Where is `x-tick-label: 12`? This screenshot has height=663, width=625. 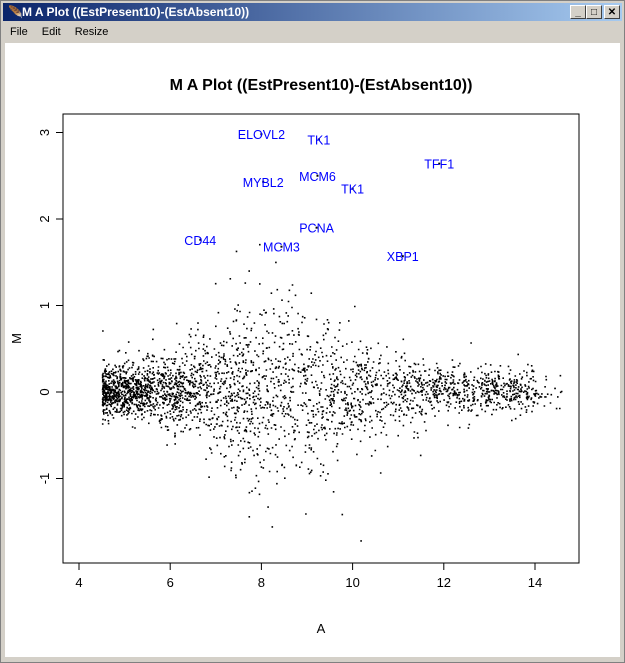
x-tick-label: 12 is located at coordinates (444, 582).